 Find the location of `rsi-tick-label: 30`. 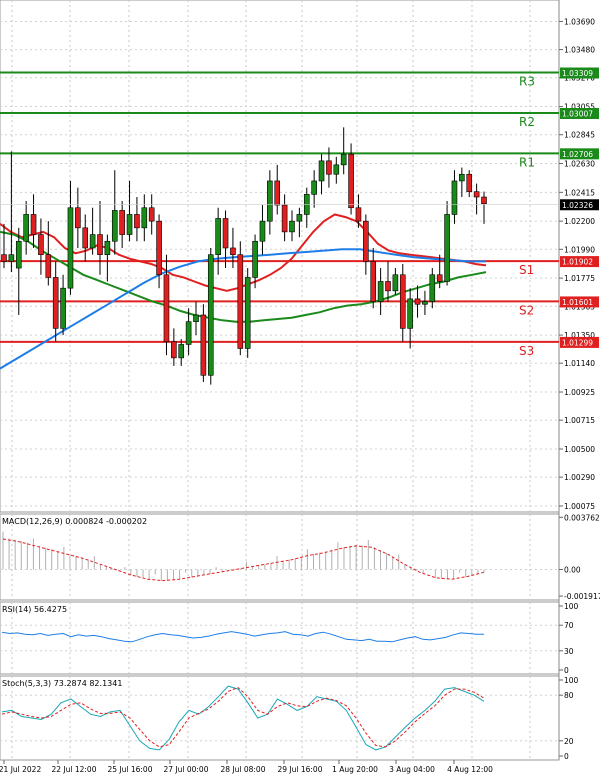

rsi-tick-label: 30 is located at coordinates (569, 651).